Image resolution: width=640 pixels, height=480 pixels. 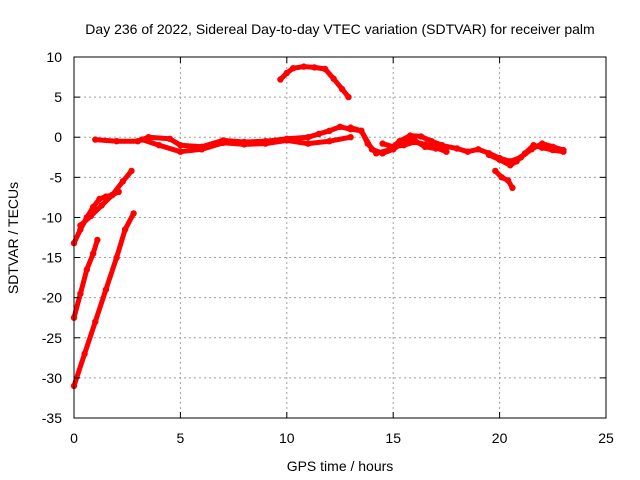 What do you see at coordinates (393, 438) in the screenshot?
I see `x-tick-label: 15` at bounding box center [393, 438].